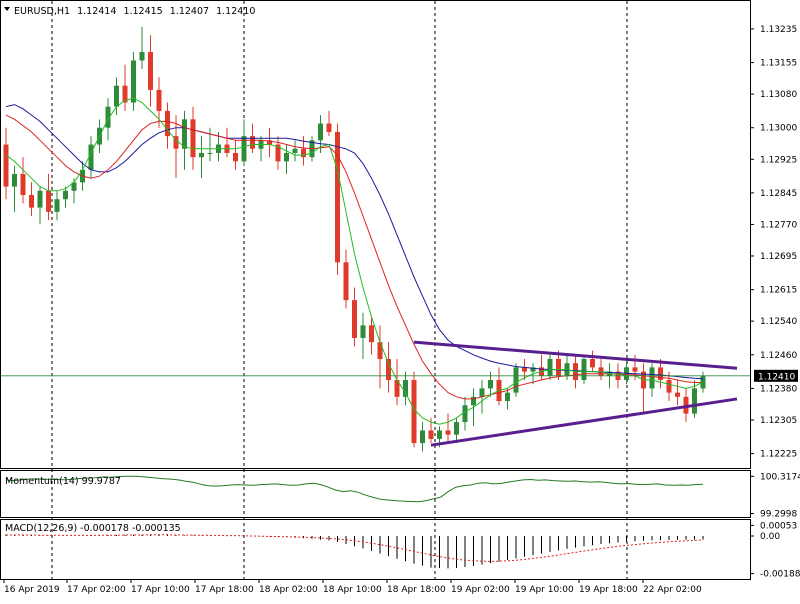  Describe the element at coordinates (672, 590) in the screenshot. I see `time-tick-label: 22 Apr 02:00` at that location.